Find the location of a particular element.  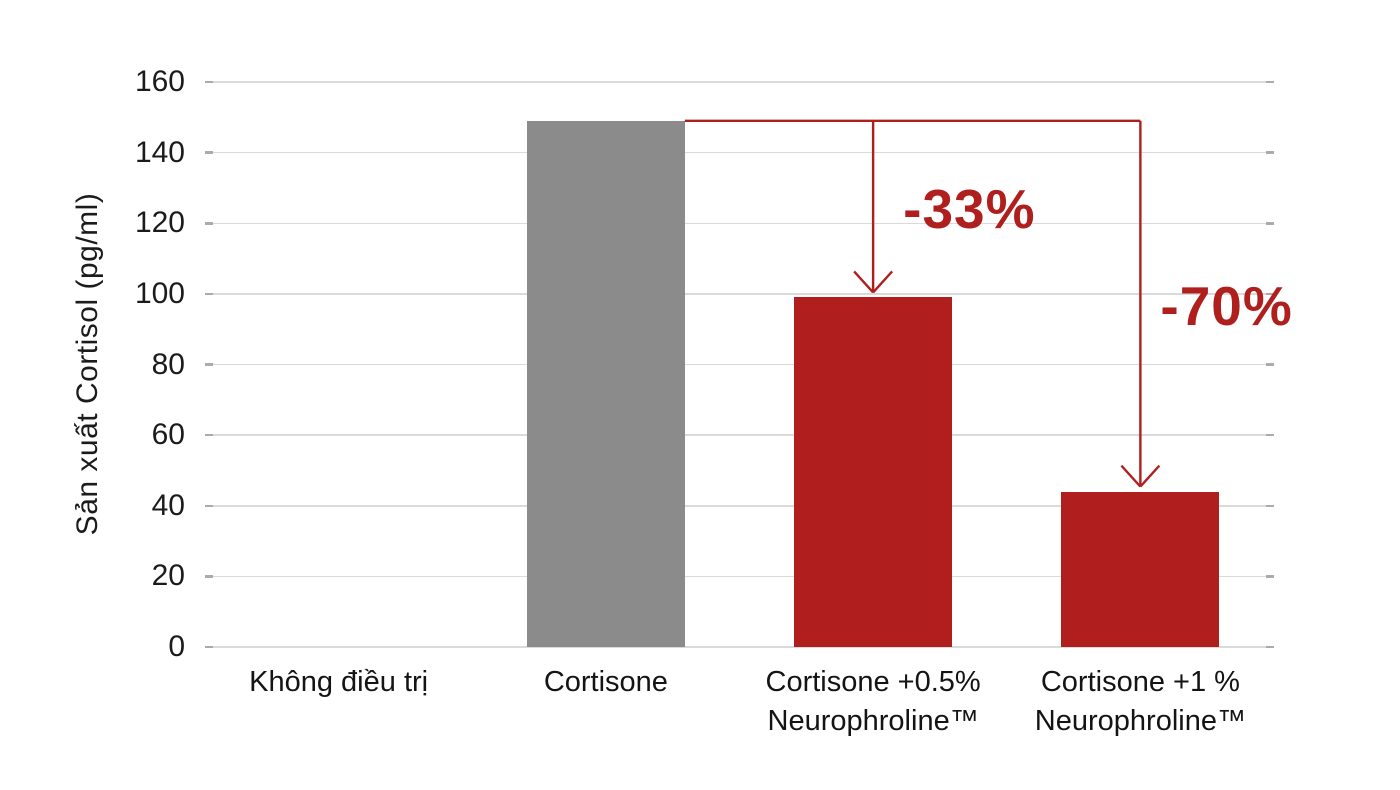

y-tick-label-0: 0 is located at coordinates (176, 646).